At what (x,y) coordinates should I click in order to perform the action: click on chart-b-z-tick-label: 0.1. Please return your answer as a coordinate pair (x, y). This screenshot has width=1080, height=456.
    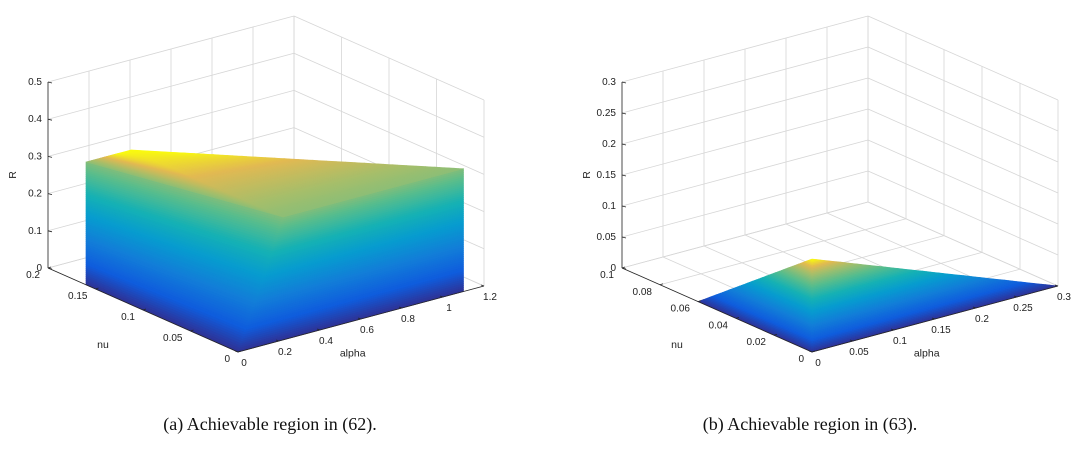
    Looking at the image, I should click on (609, 206).